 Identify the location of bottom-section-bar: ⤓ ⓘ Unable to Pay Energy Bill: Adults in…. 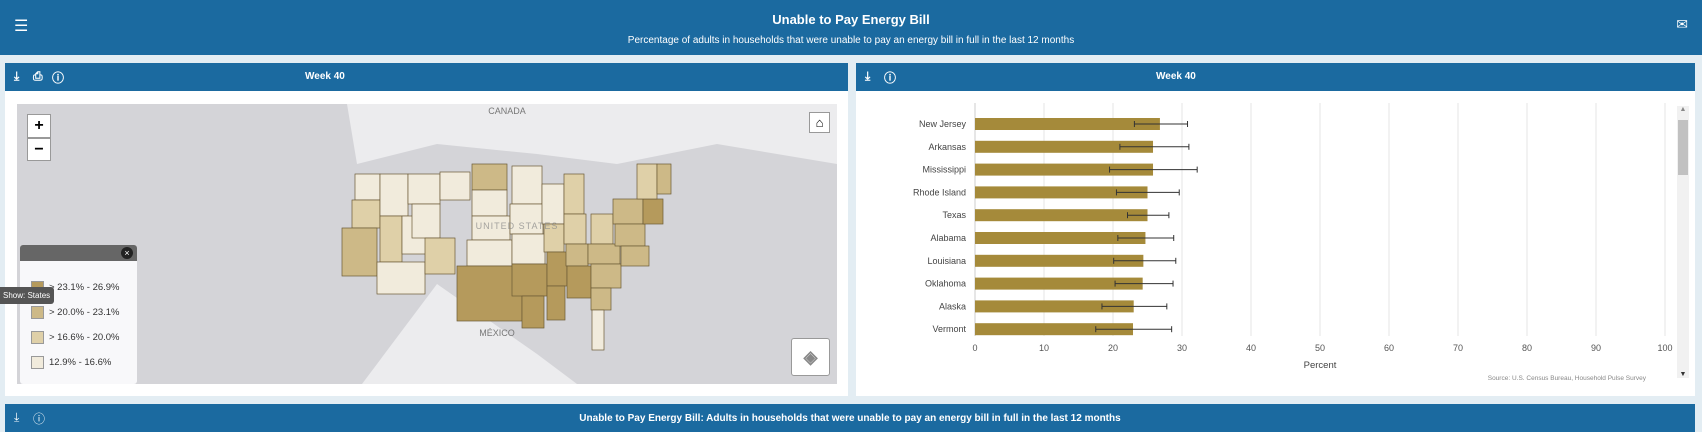
(850, 418).